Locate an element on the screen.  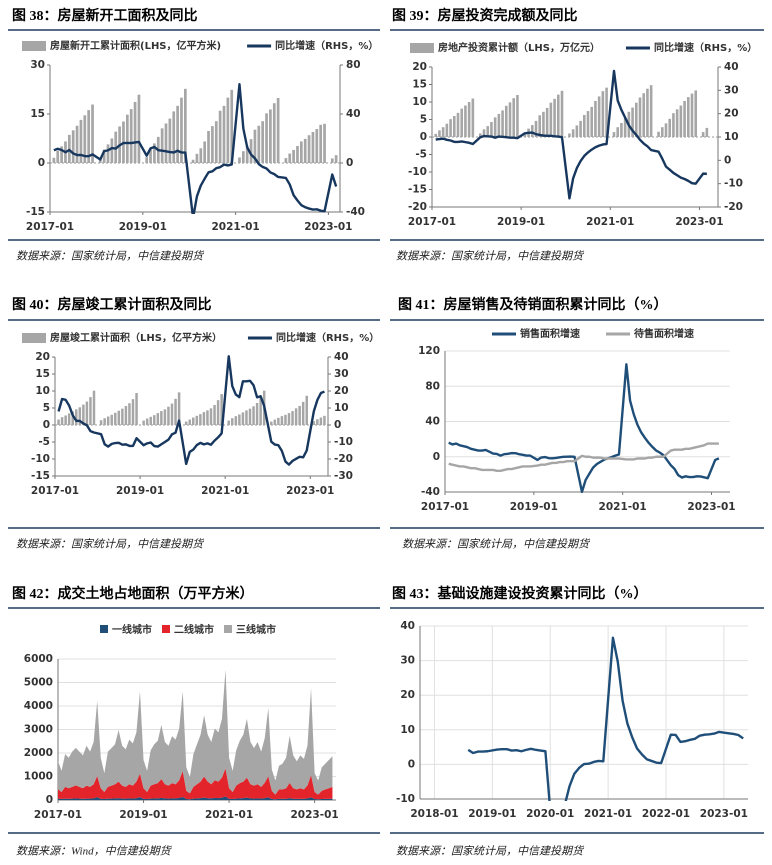
y-tick-label: 20 is located at coordinates (419, 67).